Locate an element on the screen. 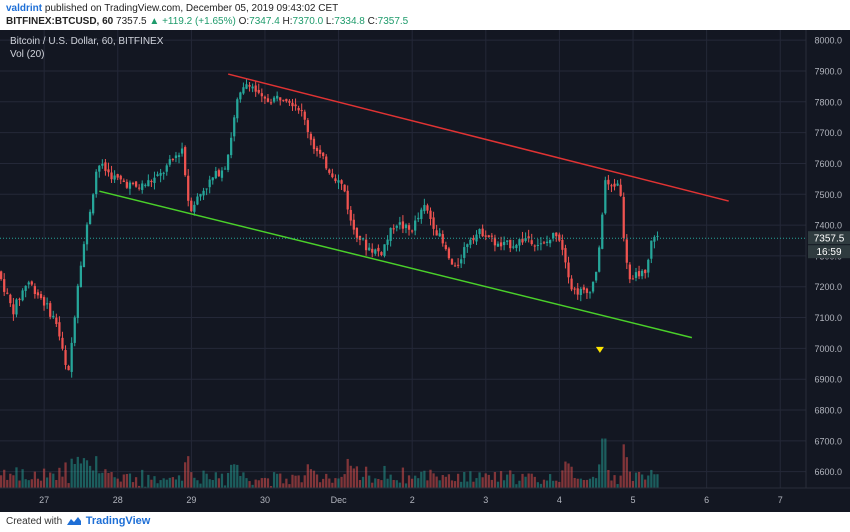  low-label: L: is located at coordinates (330, 21).